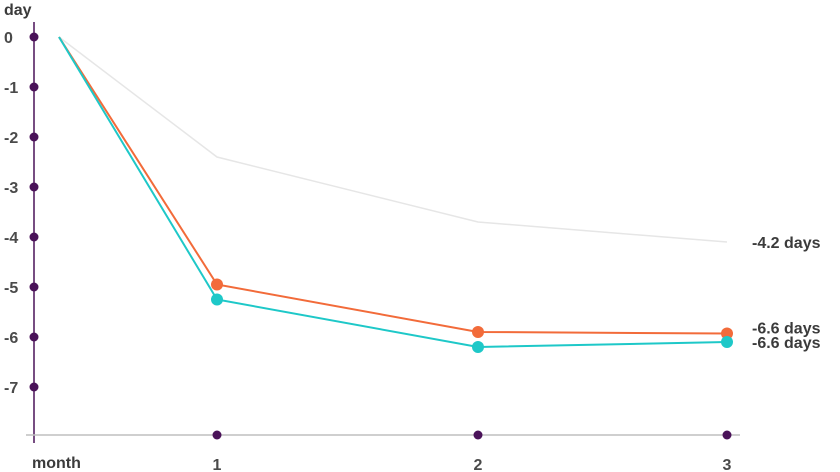 The width and height of the screenshot is (840, 472). What do you see at coordinates (786, 243) in the screenshot?
I see `series-end-label: -4.2 days` at bounding box center [786, 243].